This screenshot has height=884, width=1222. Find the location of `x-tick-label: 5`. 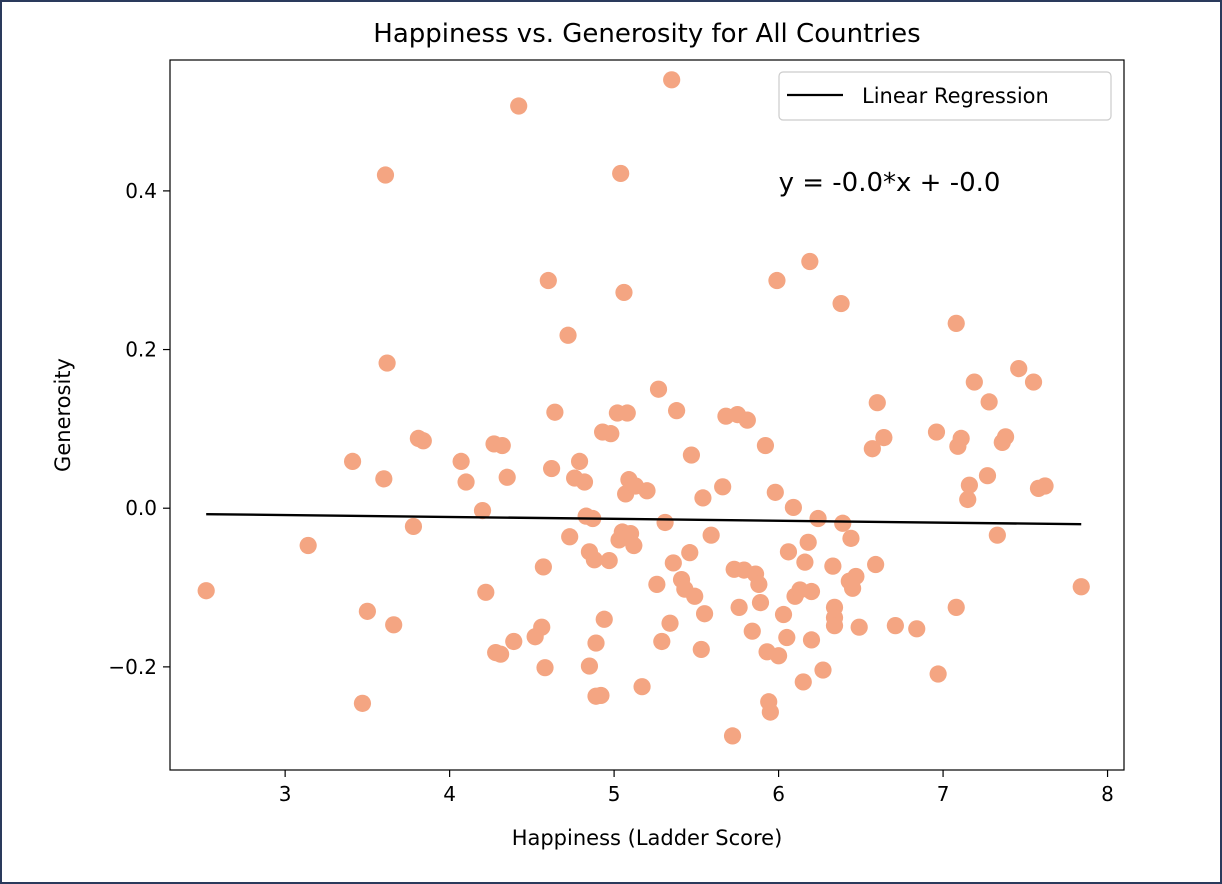

x-tick-label: 5 is located at coordinates (614, 794).